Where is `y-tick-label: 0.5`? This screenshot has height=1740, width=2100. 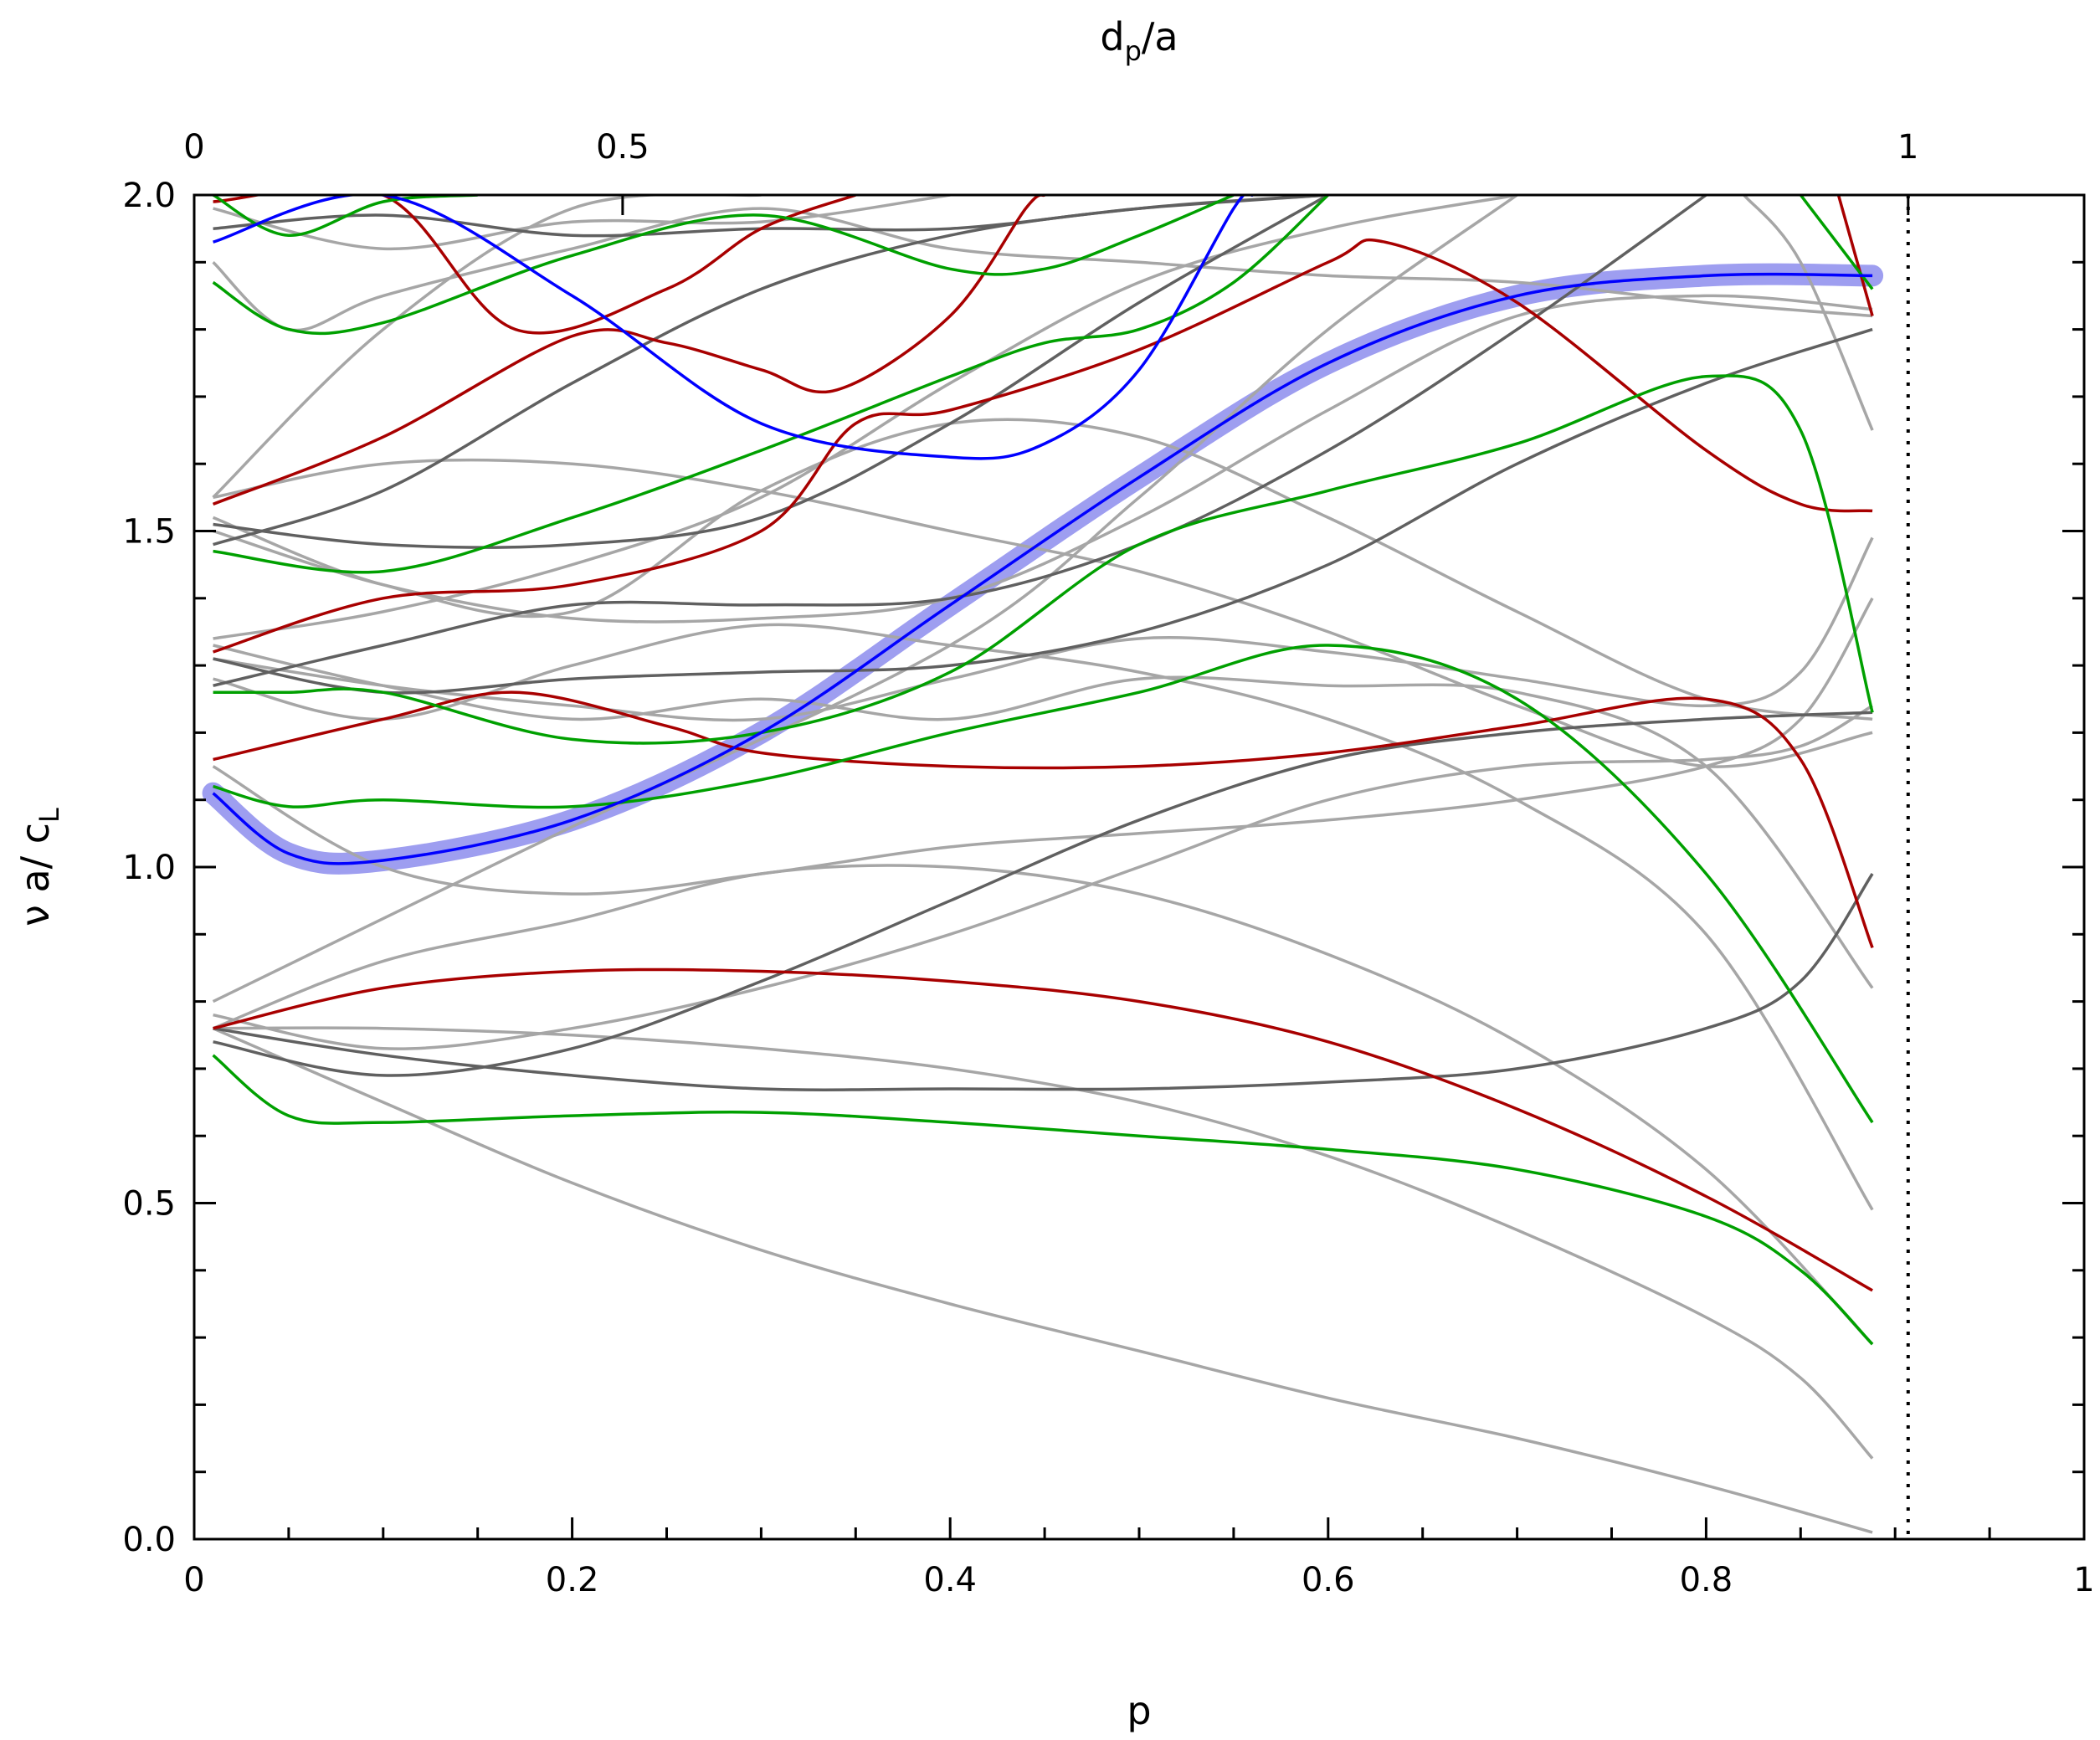
y-tick-label: 0.5 is located at coordinates (149, 1204).